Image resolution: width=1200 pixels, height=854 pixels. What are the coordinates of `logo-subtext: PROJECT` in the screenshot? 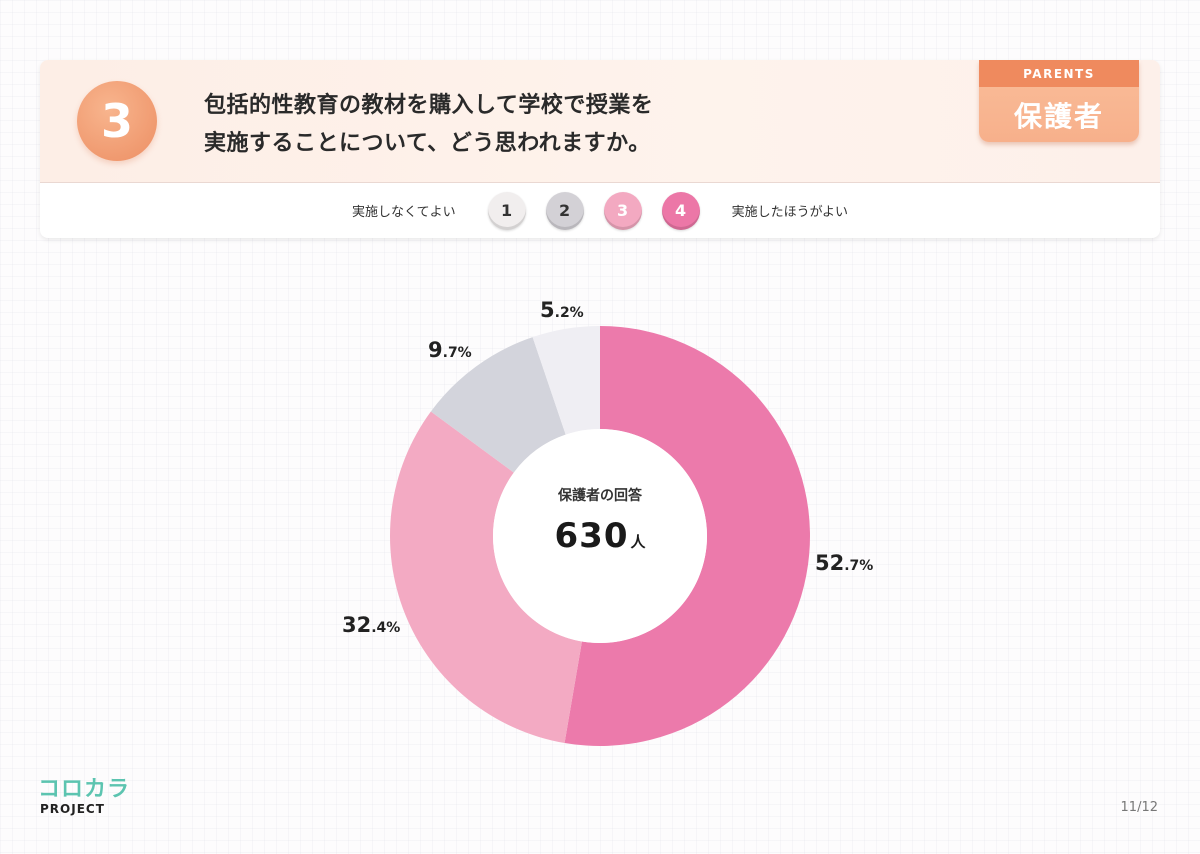 It's located at (72, 809).